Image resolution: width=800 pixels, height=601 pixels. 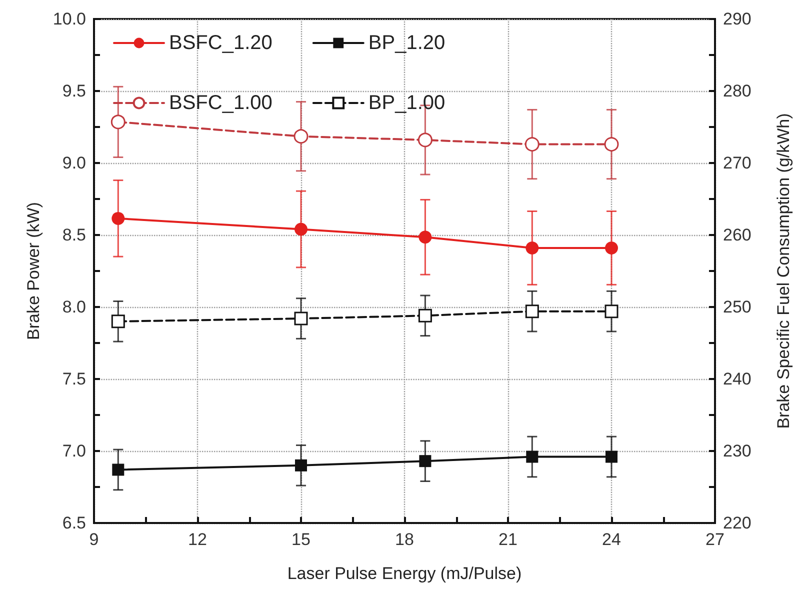 I want to click on x-tick-label: 9, so click(x=94, y=539).